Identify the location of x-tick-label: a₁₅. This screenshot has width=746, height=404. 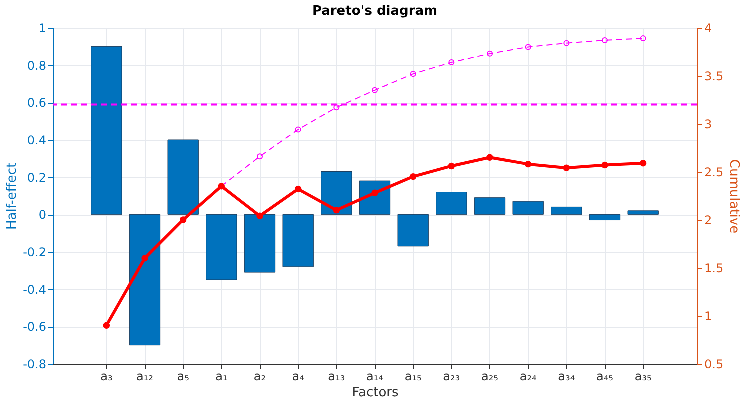
(413, 377).